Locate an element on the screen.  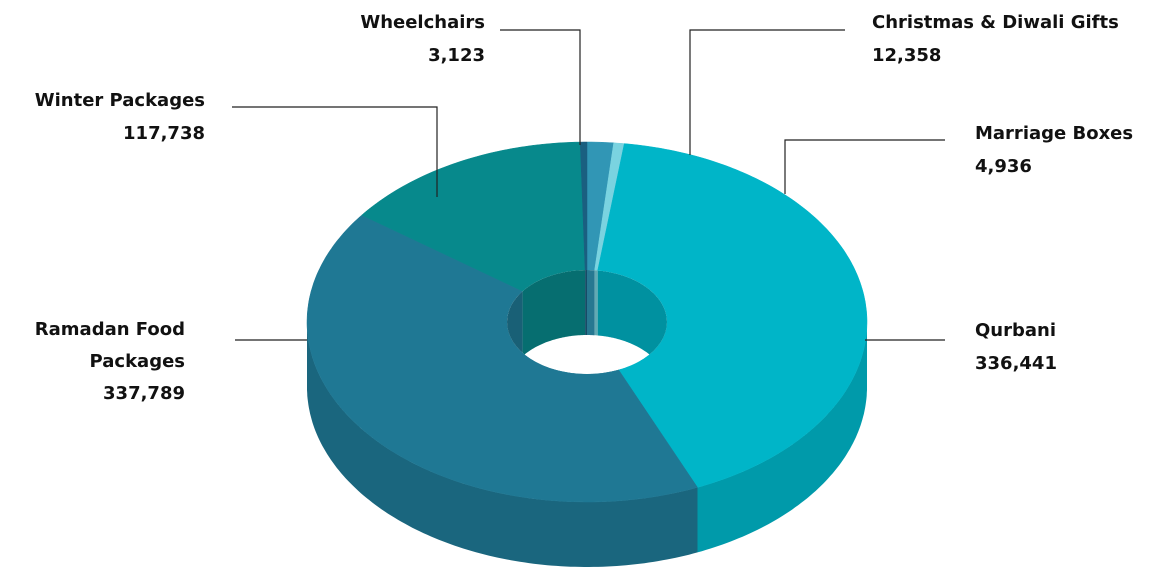
label-name: Marriage Boxes is located at coordinates (1054, 133).